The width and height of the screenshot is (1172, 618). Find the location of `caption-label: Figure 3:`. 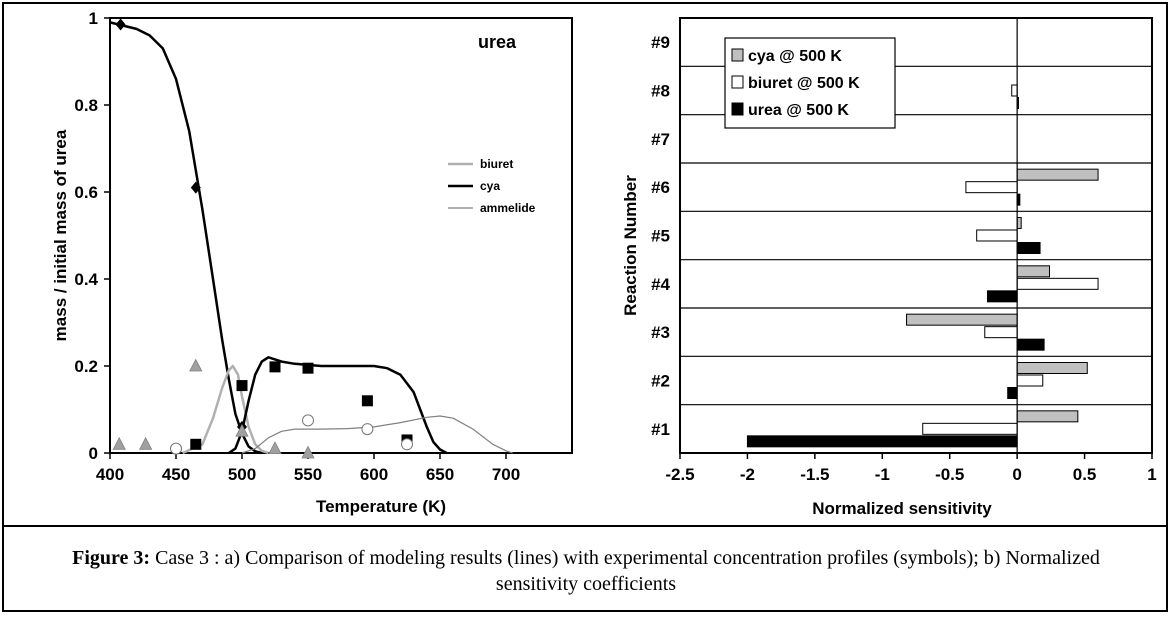

caption-label: Figure 3: is located at coordinates (111, 558).